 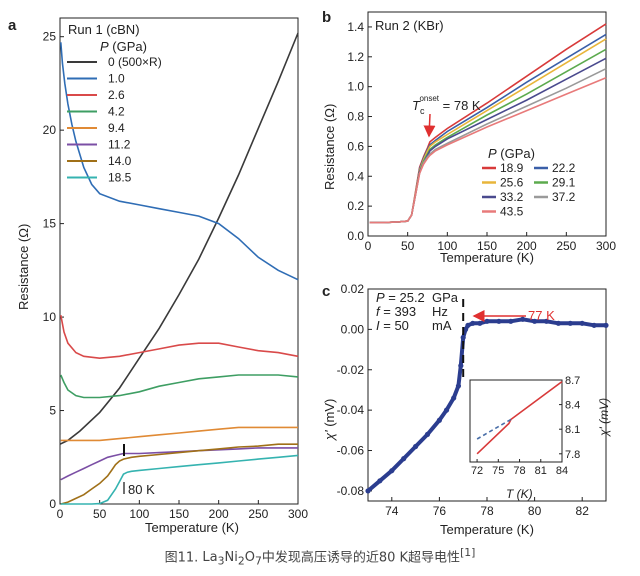 I want to click on legend-label: 4.2, so click(x=116, y=112).